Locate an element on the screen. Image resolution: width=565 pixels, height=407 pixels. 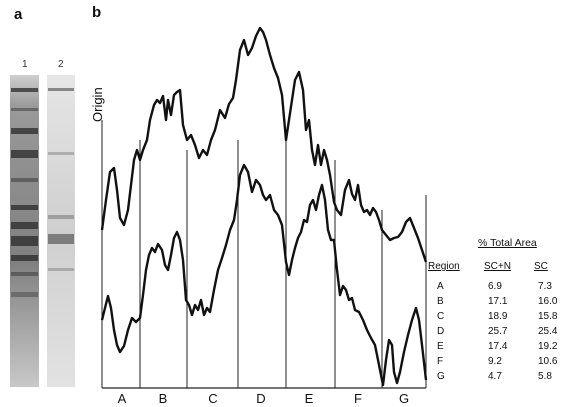
table-cell-region: B is located at coordinates (440, 301).